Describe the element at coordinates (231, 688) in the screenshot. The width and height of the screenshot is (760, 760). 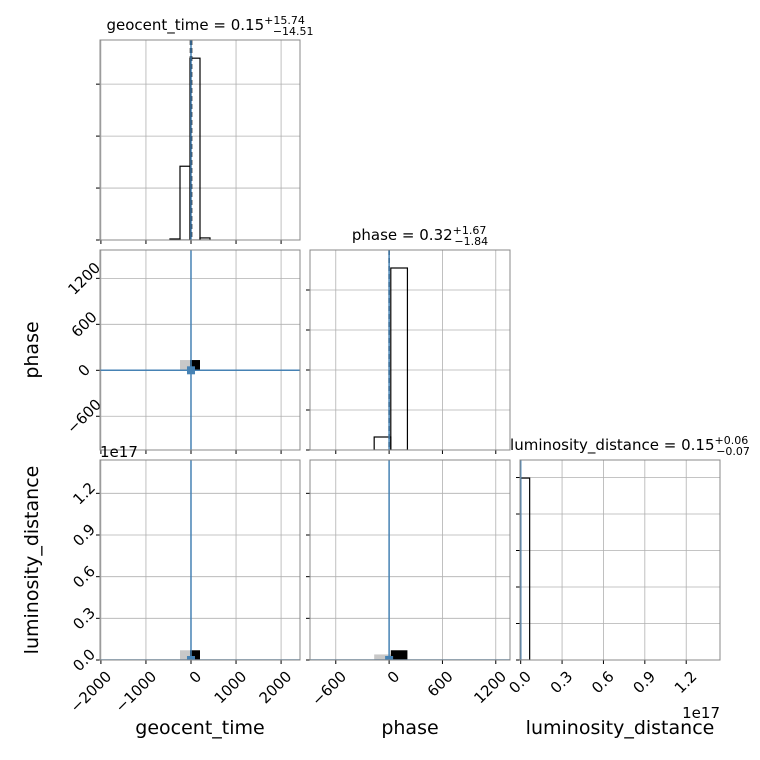
I see `x-tick-label: 1000` at that location.